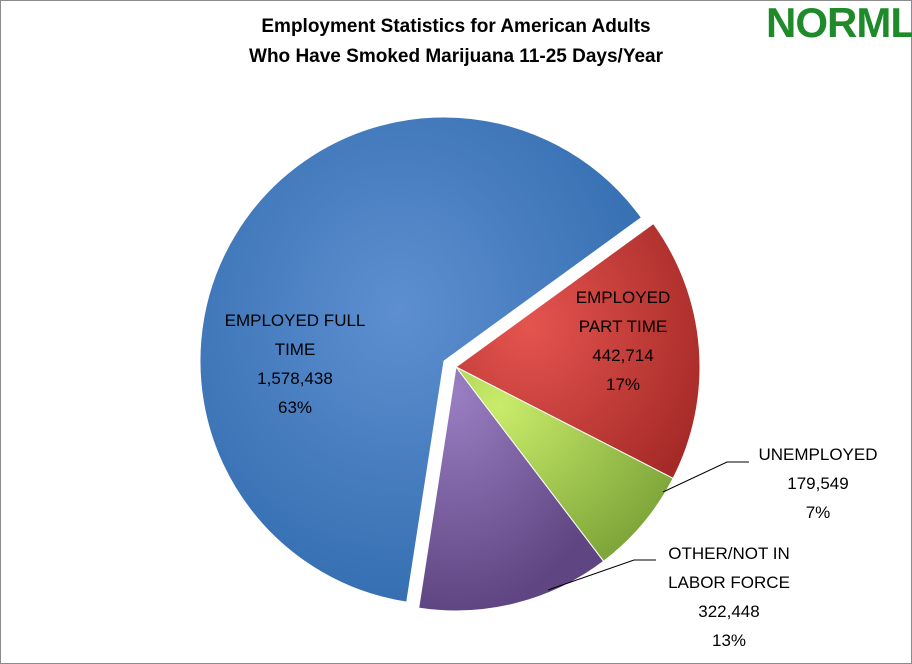  I want to click on label-part-time-value: 442,714, so click(622, 355).